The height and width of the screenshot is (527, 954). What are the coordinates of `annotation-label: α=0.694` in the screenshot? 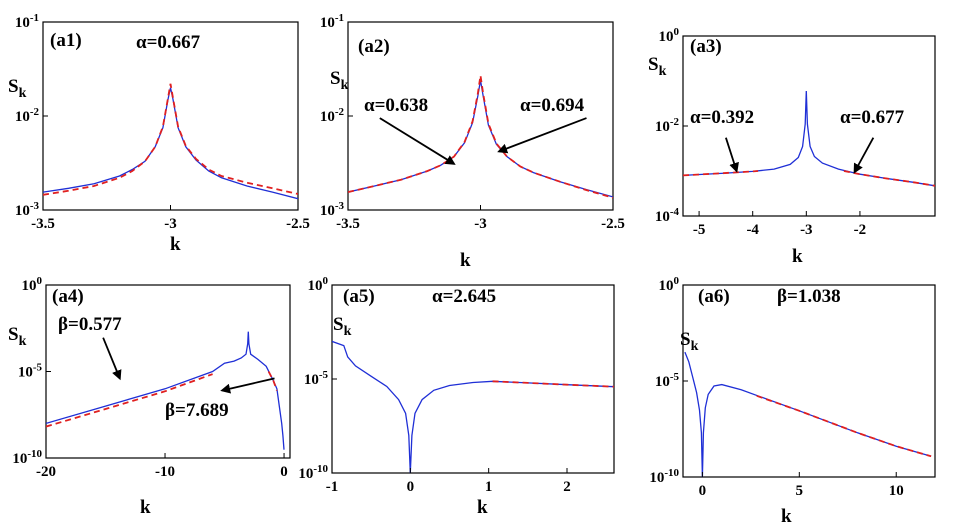 It's located at (552, 105).